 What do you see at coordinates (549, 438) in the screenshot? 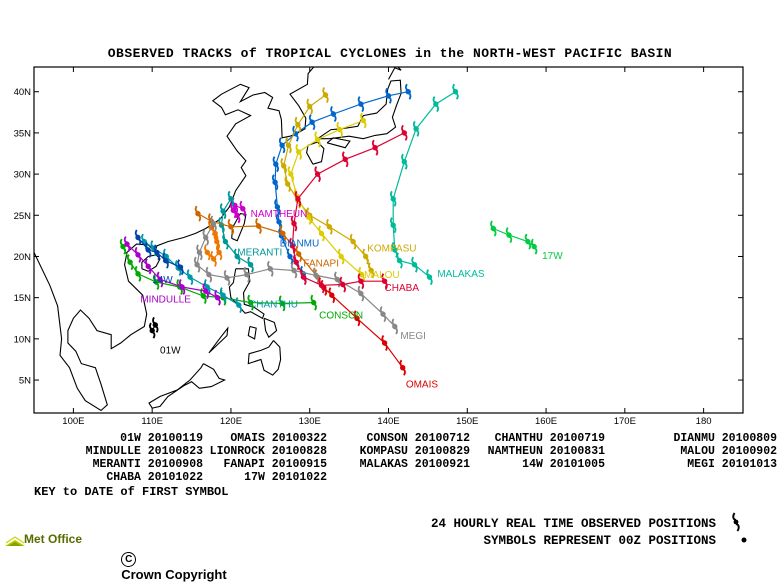
I see `legend-entry-chanthu: CHANTHU 20100719` at bounding box center [549, 438].